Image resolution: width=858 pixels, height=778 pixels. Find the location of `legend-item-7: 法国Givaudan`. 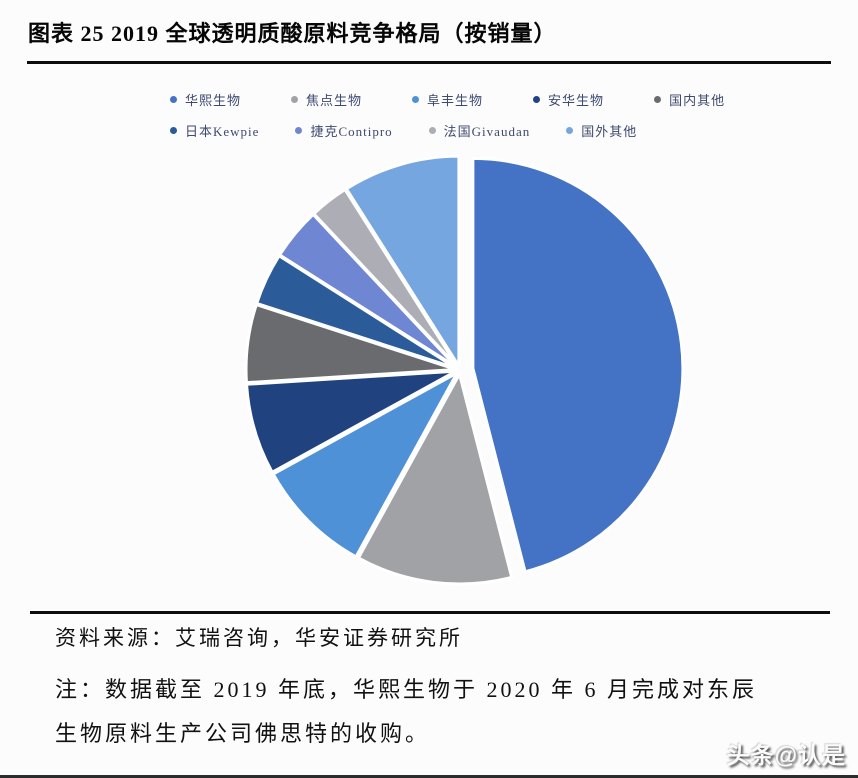

legend-item-7: 法国Givaudan is located at coordinates (479, 130).